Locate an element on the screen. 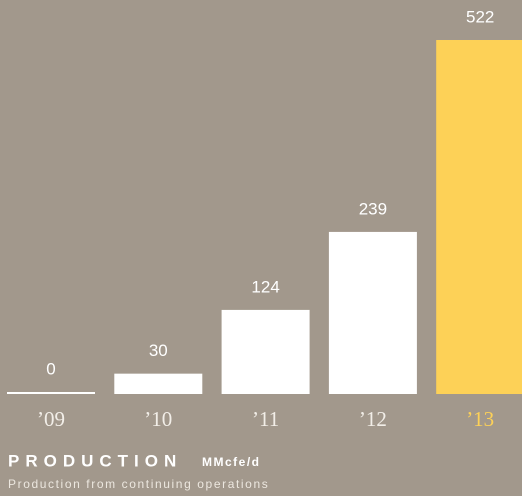 This screenshot has width=522, height=496. value-label: 522 is located at coordinates (480, 16).